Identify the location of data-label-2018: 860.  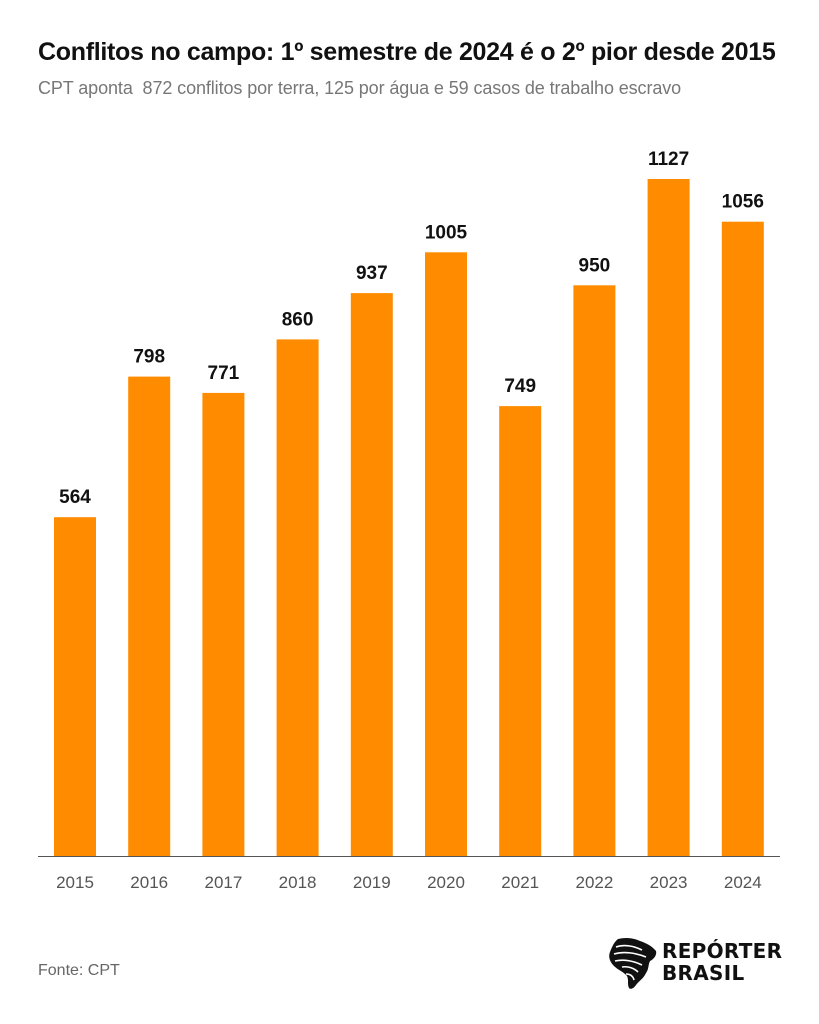
(298, 319).